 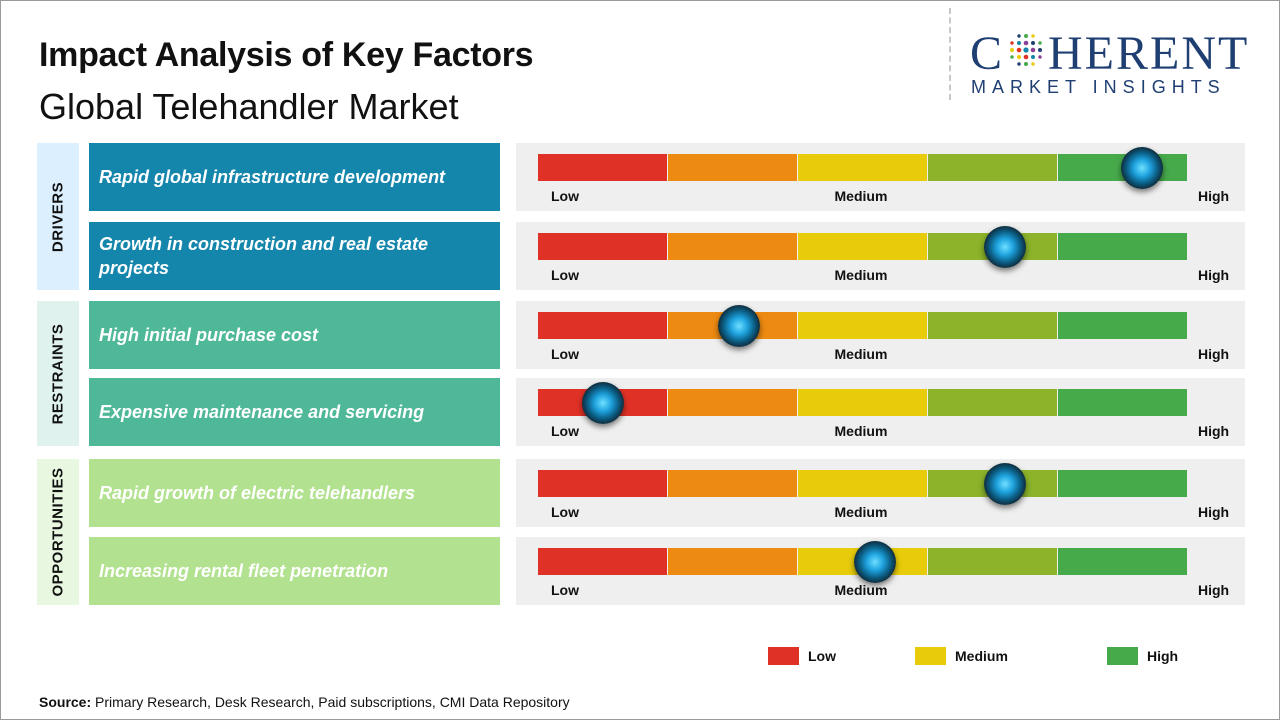 I want to click on header-divider, so click(x=950, y=54).